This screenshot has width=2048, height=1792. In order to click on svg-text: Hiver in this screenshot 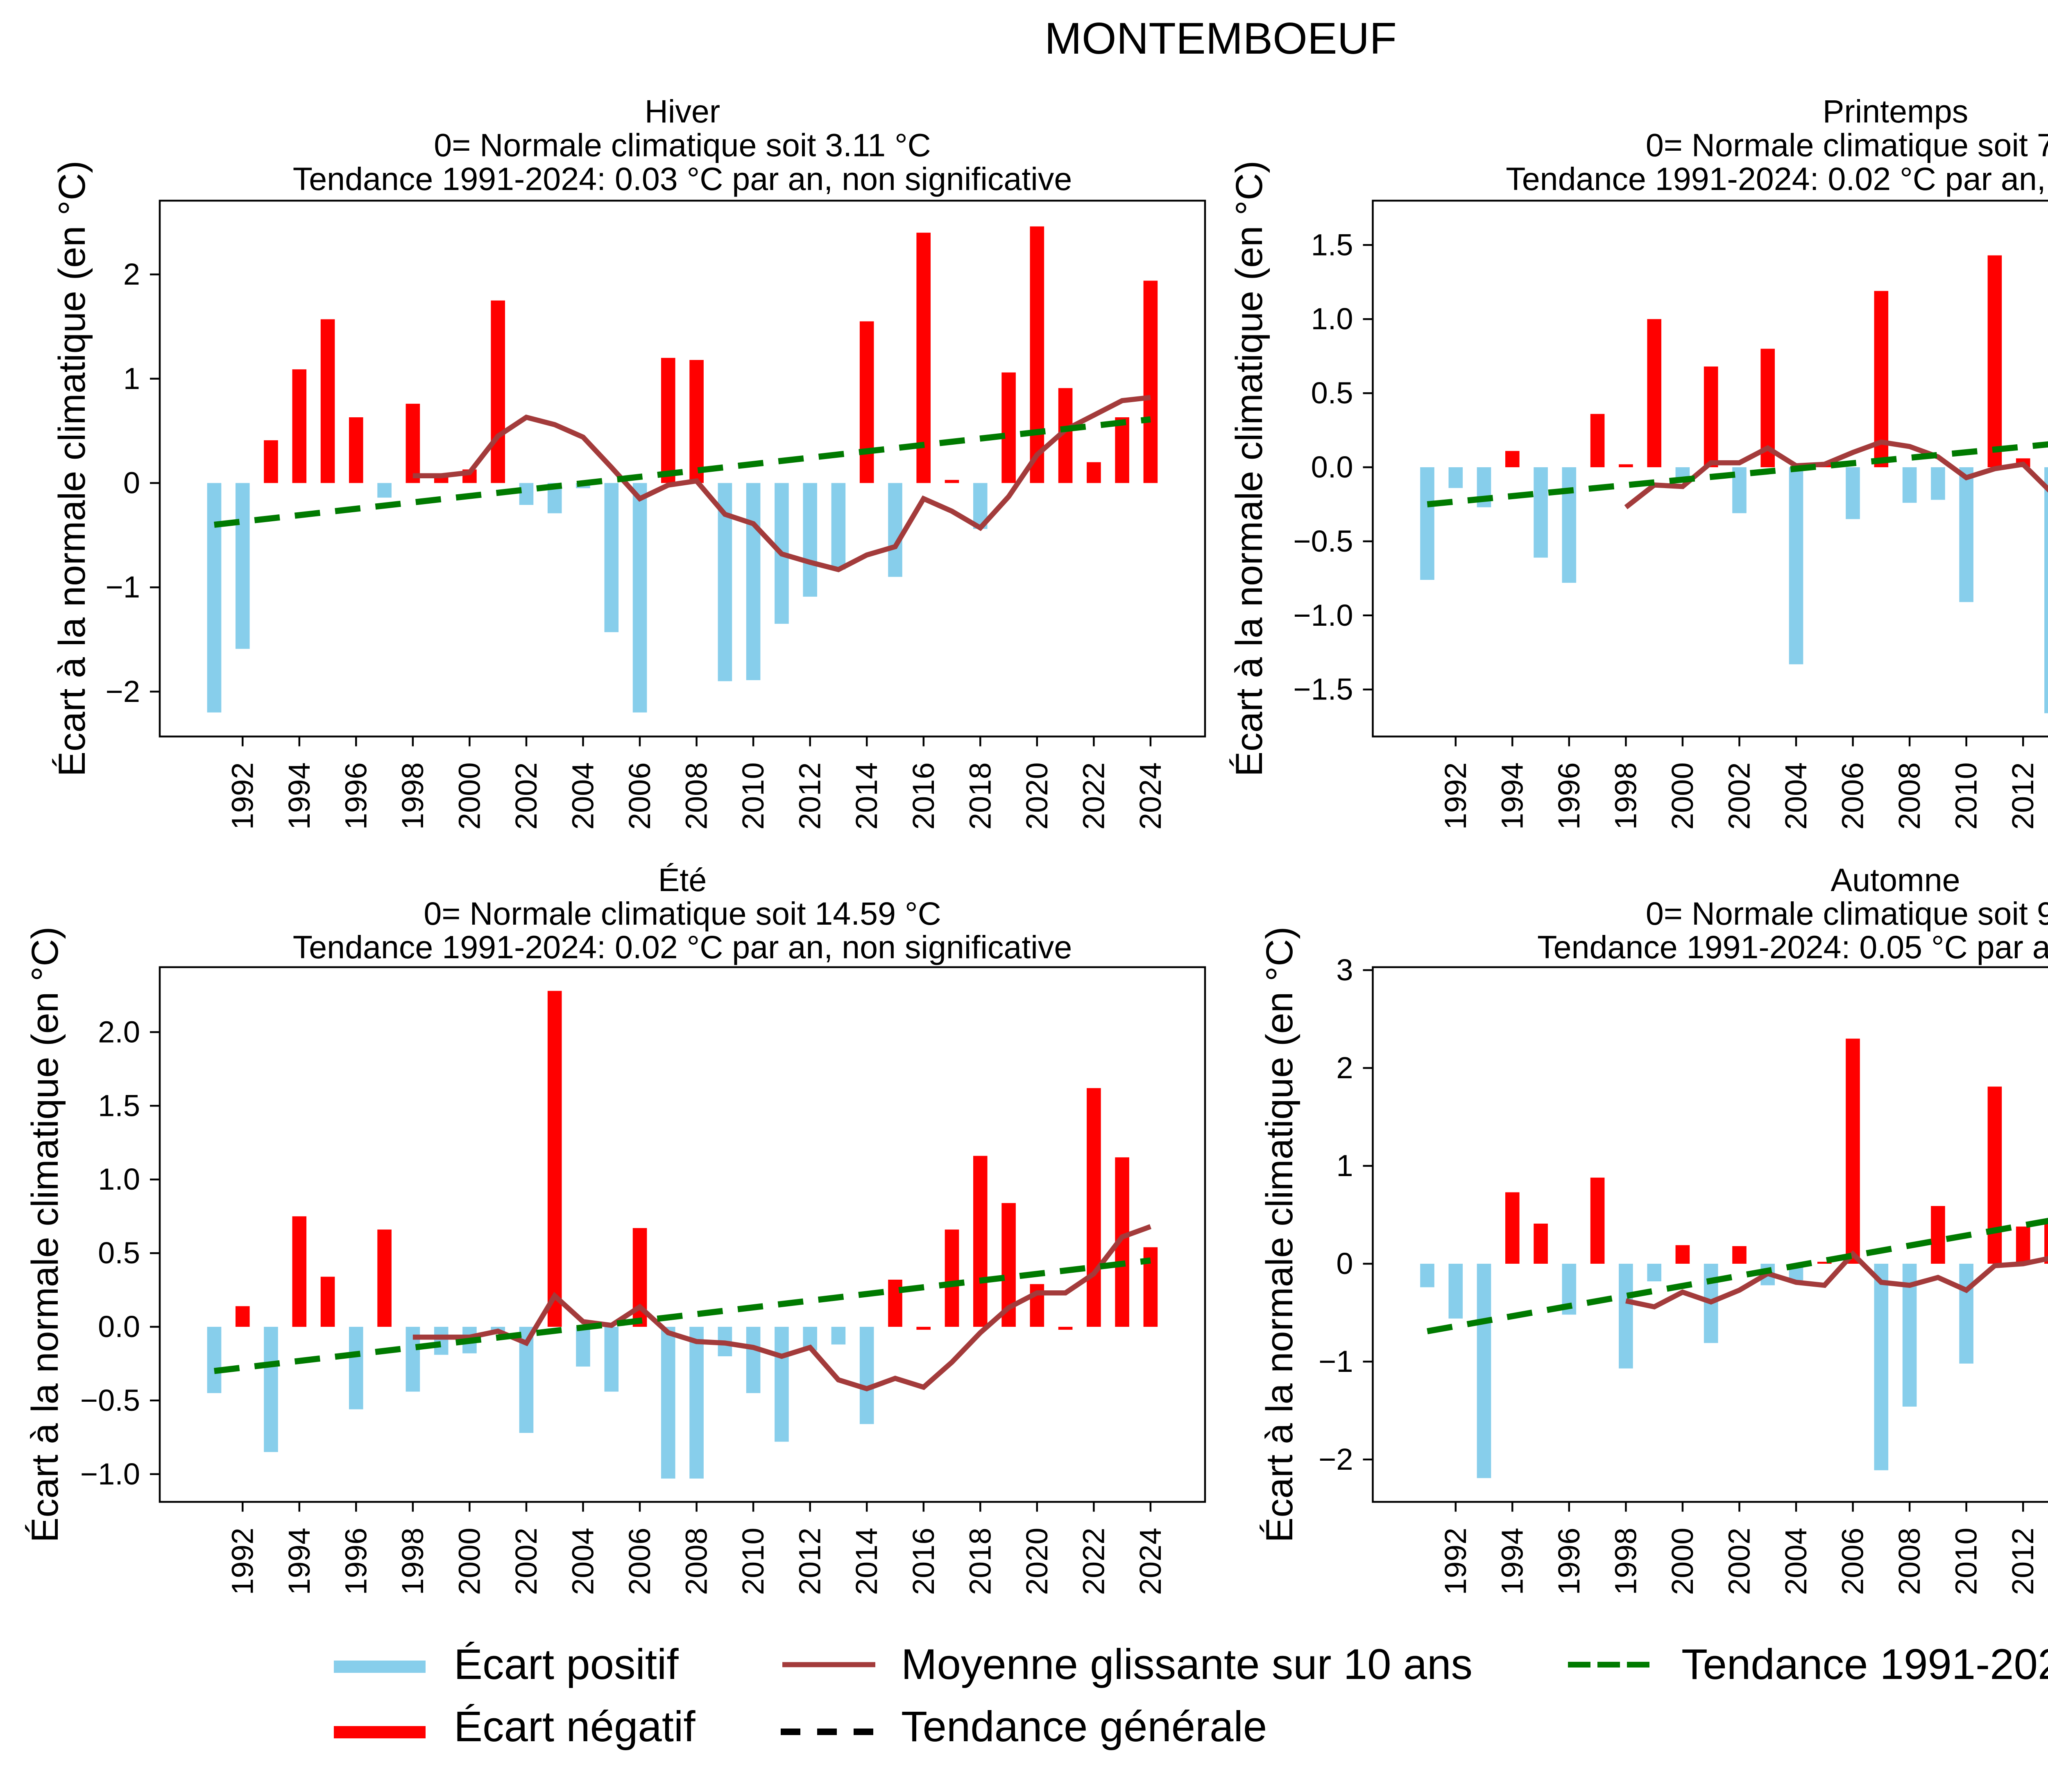, I will do `click(682, 111)`.